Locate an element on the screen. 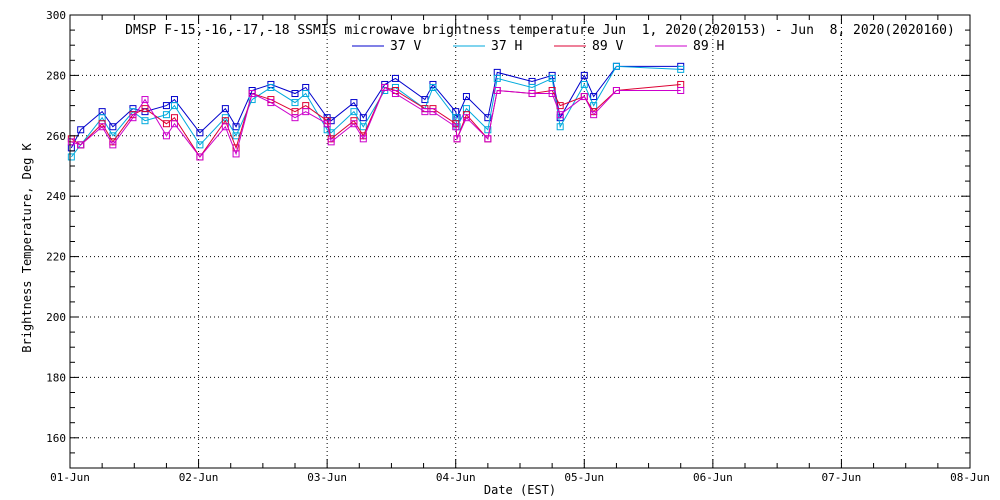 Image resolution: width=1000 pixels, height=500 pixels. y-tick-label: 200 is located at coordinates (56, 317).